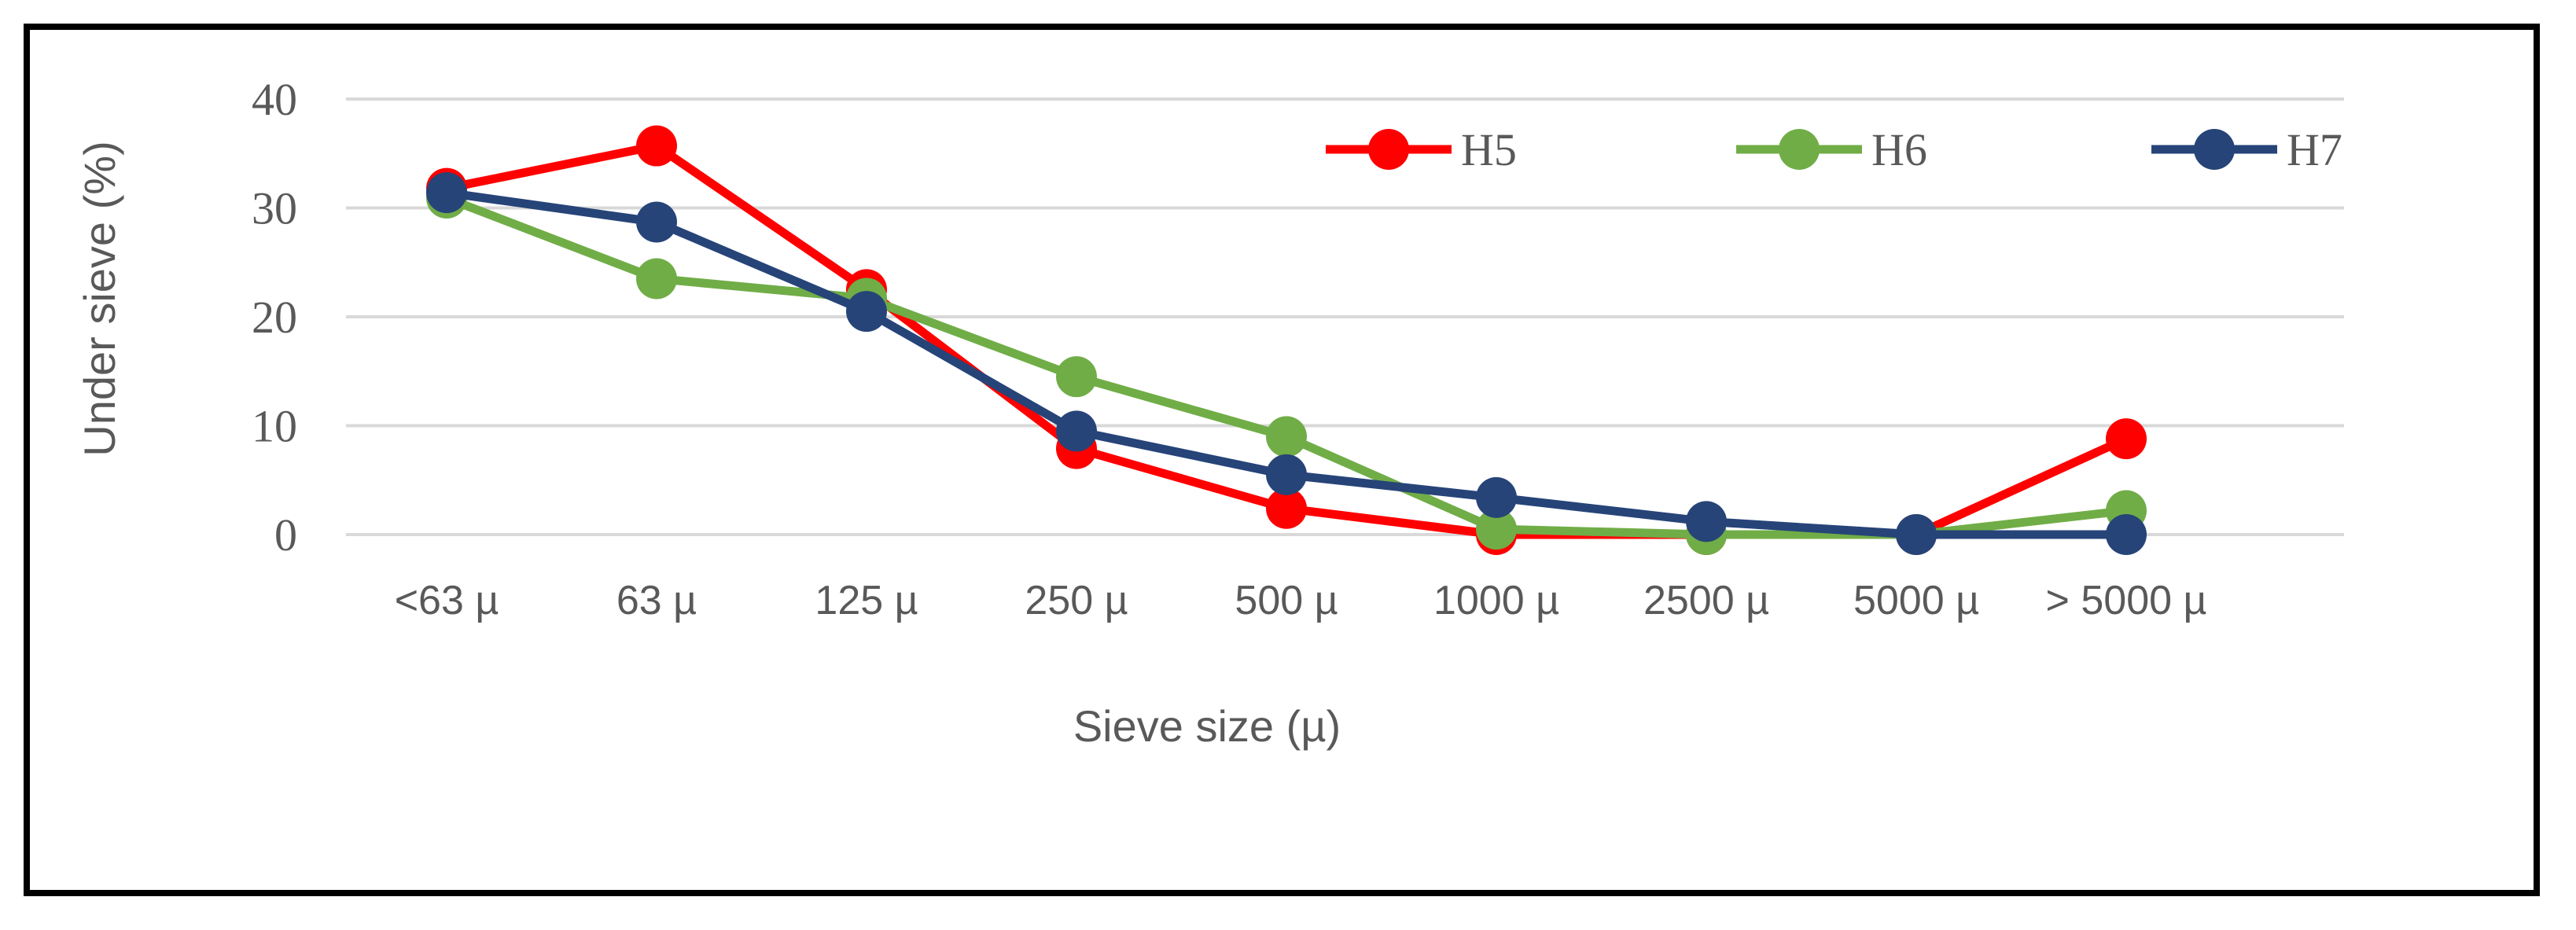 The image size is (2576, 930). Describe the element at coordinates (447, 600) in the screenshot. I see `x-tick-label: <63 µ` at that location.